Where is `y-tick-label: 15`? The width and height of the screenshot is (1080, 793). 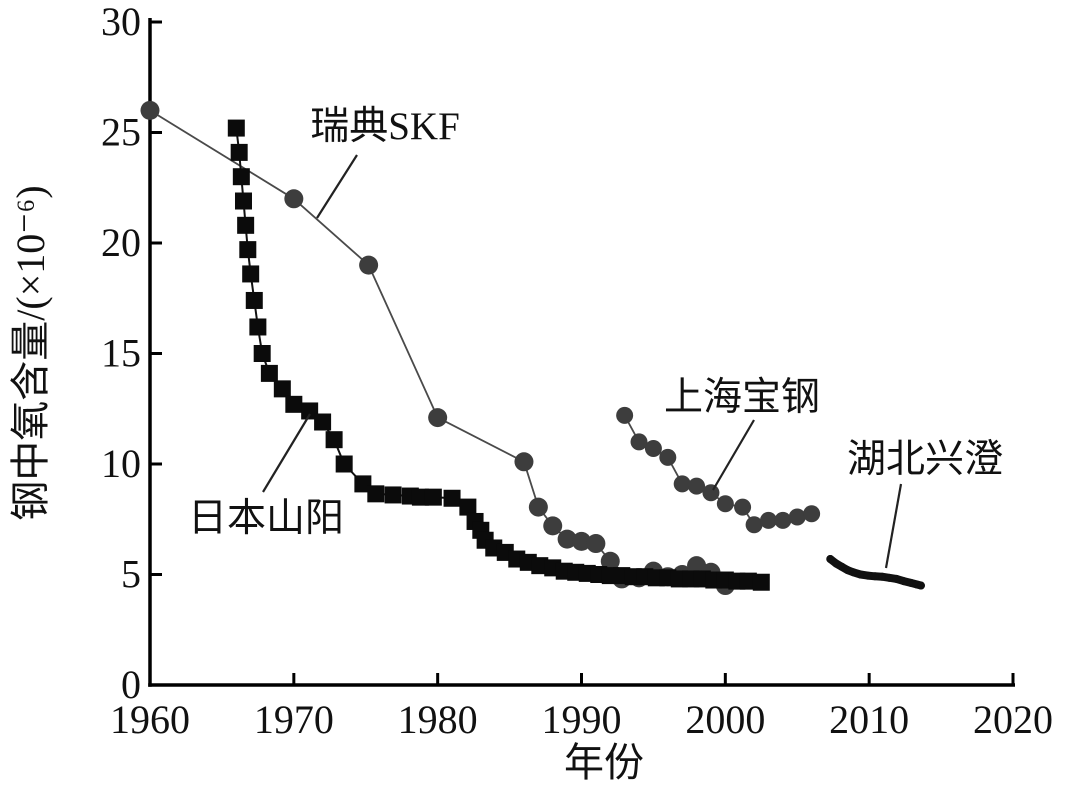 y-tick-label: 15 is located at coordinates (121, 353).